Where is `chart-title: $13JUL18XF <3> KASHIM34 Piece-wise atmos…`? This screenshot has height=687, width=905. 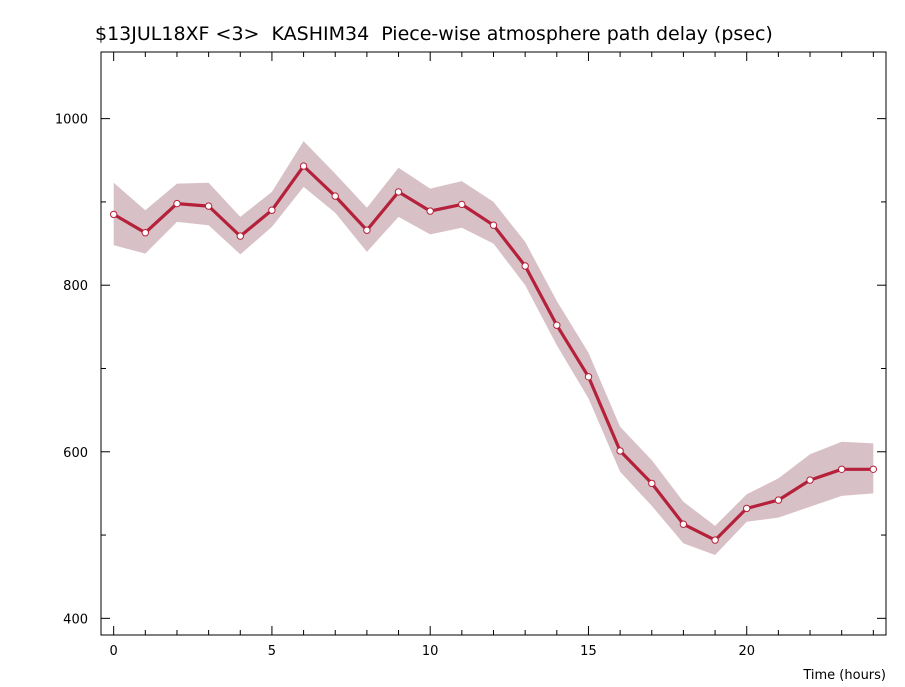 chart-title: $13JUL18XF <3> KASHIM34 Piece-wise atmos… is located at coordinates (434, 34).